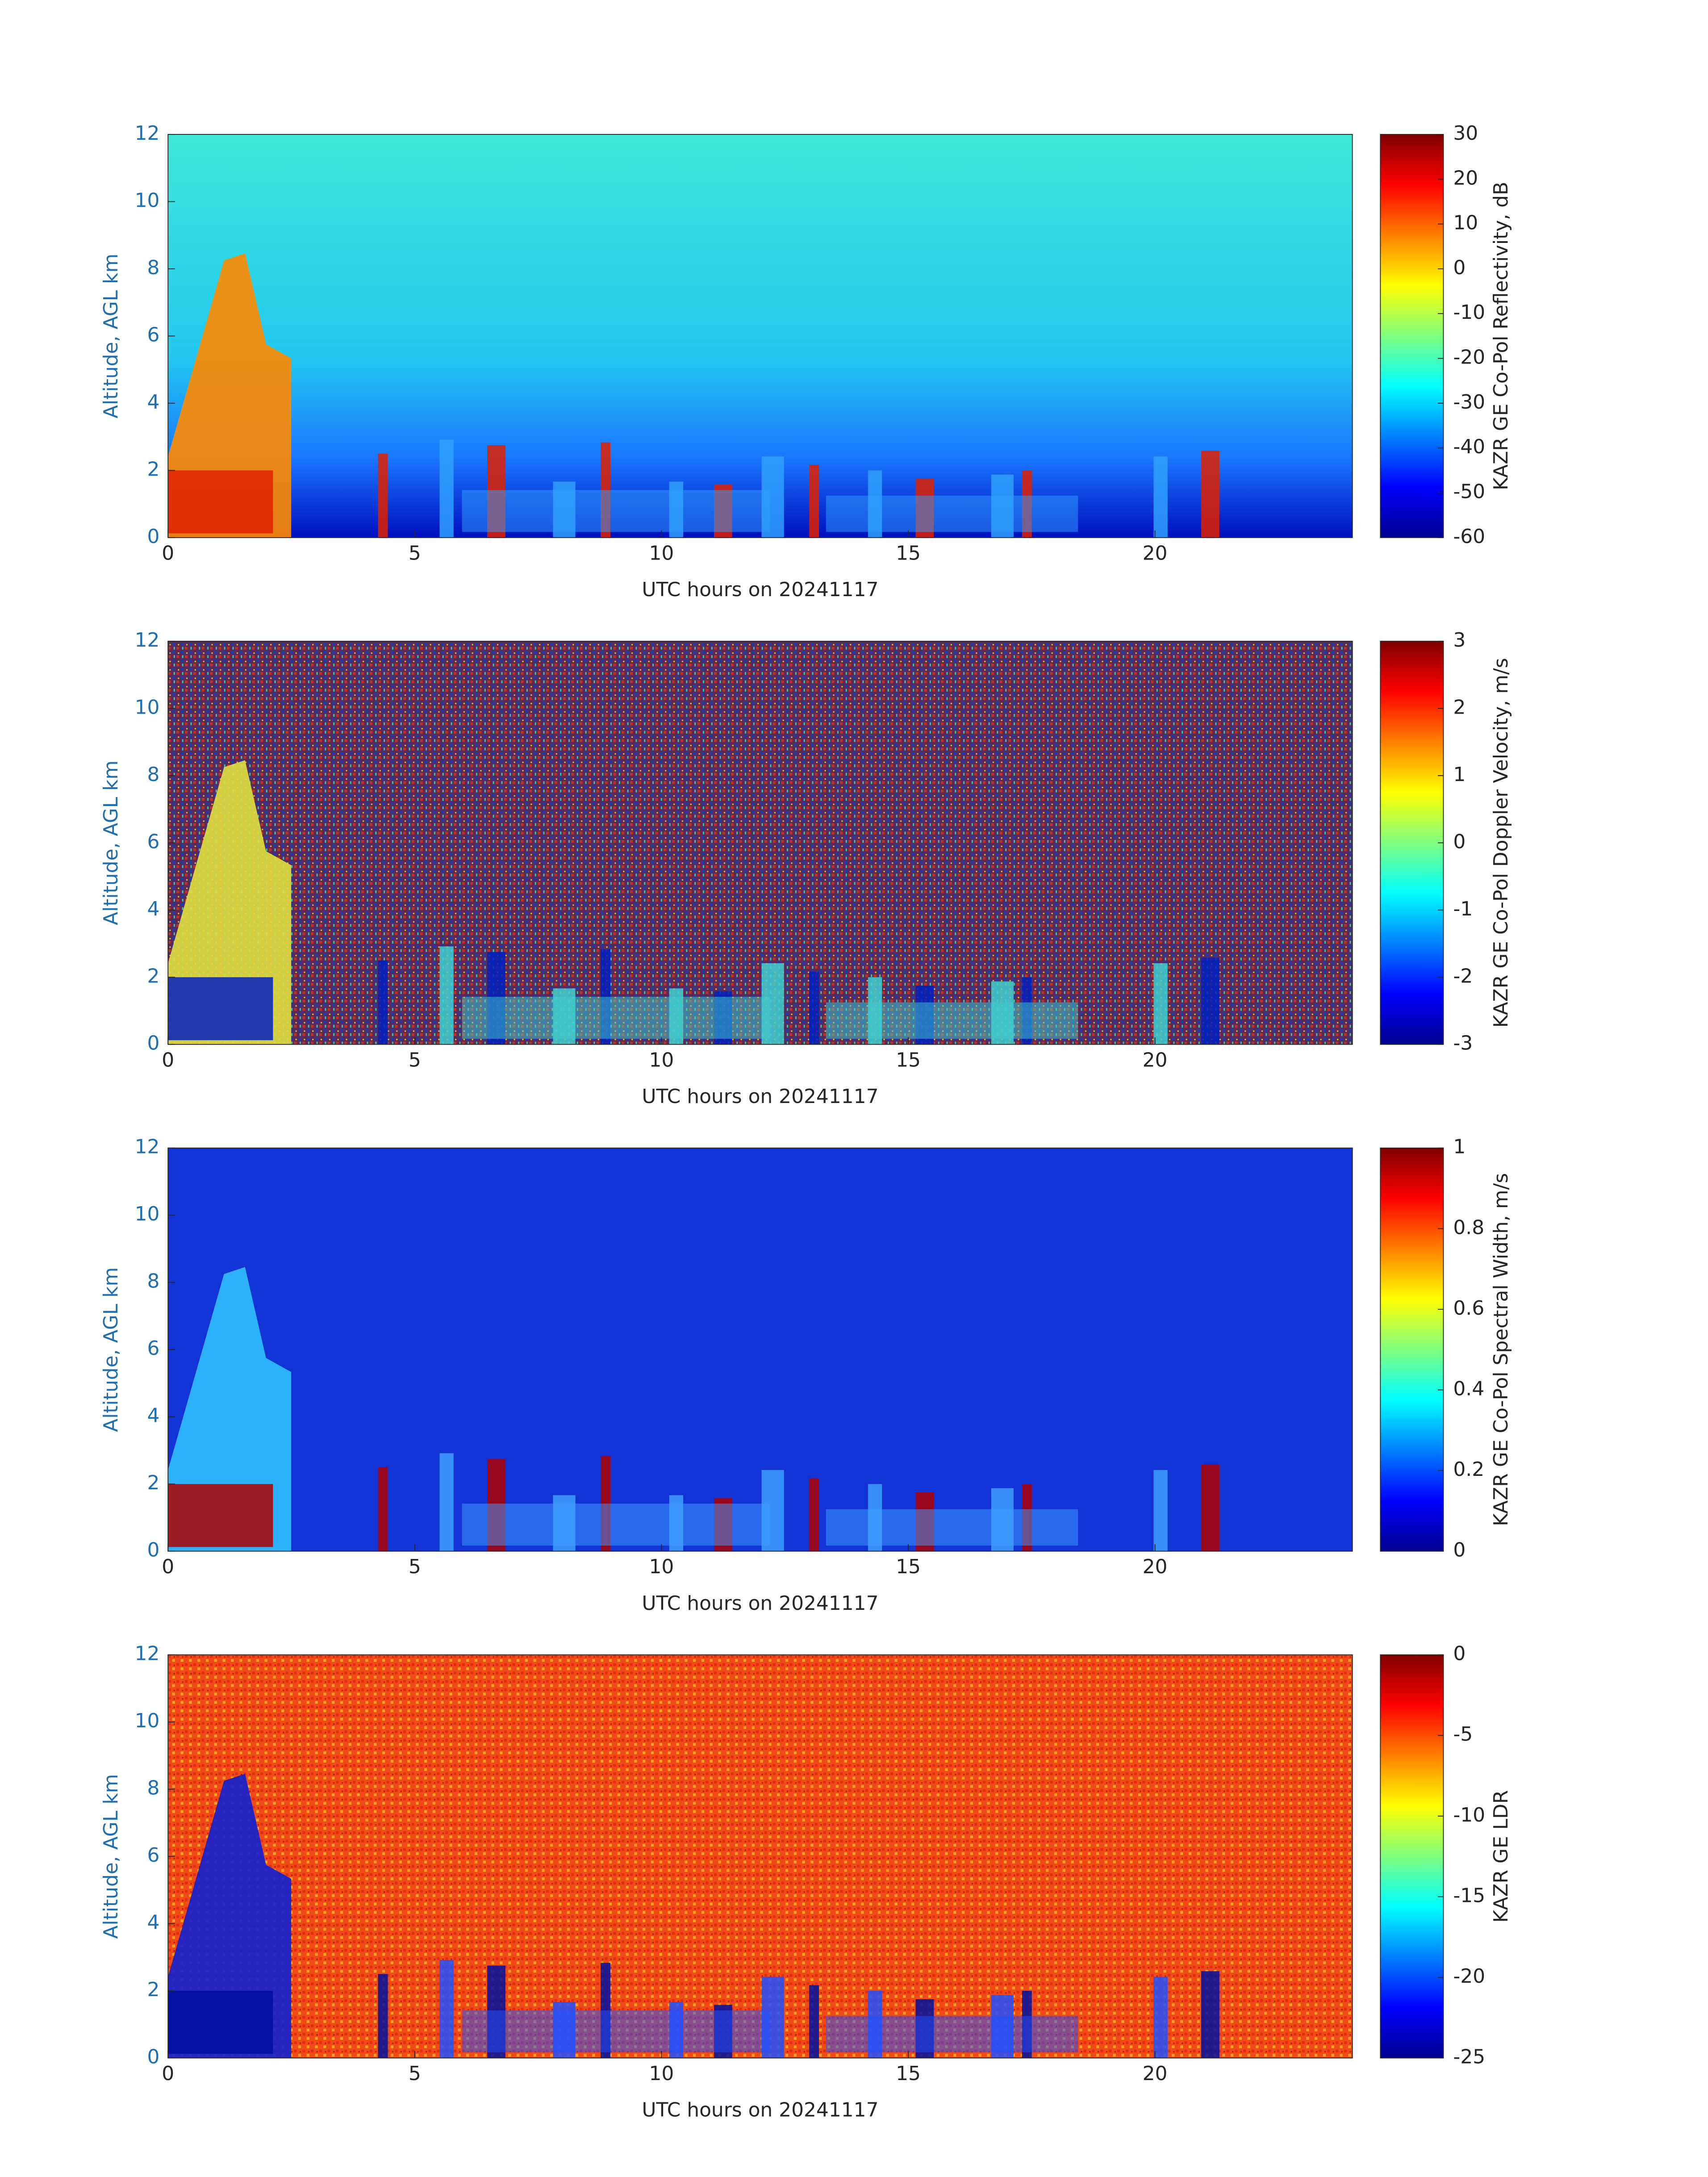 This screenshot has height=2177, width=1708. What do you see at coordinates (1501, 843) in the screenshot?
I see `colorbar-label: KAZR GE Co-Pol Doppler Velocity, m/s` at bounding box center [1501, 843].